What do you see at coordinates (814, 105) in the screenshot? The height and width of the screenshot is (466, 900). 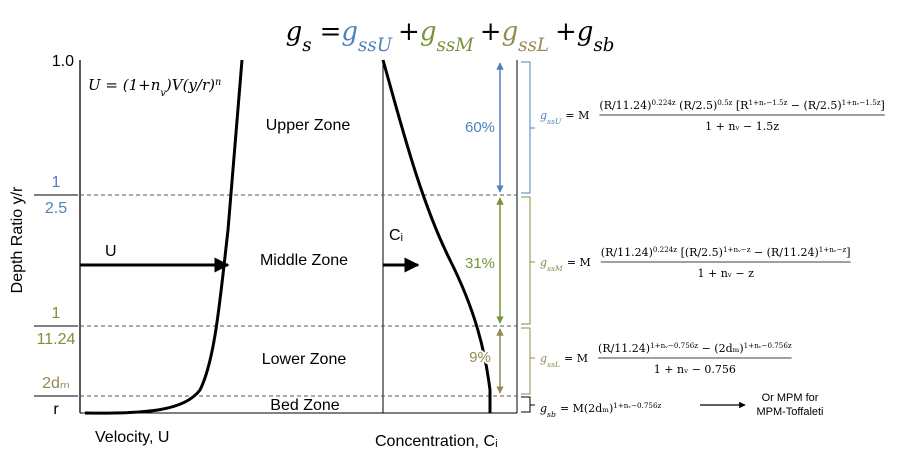 I see `text-part: − (R/2.5)` at bounding box center [814, 105].